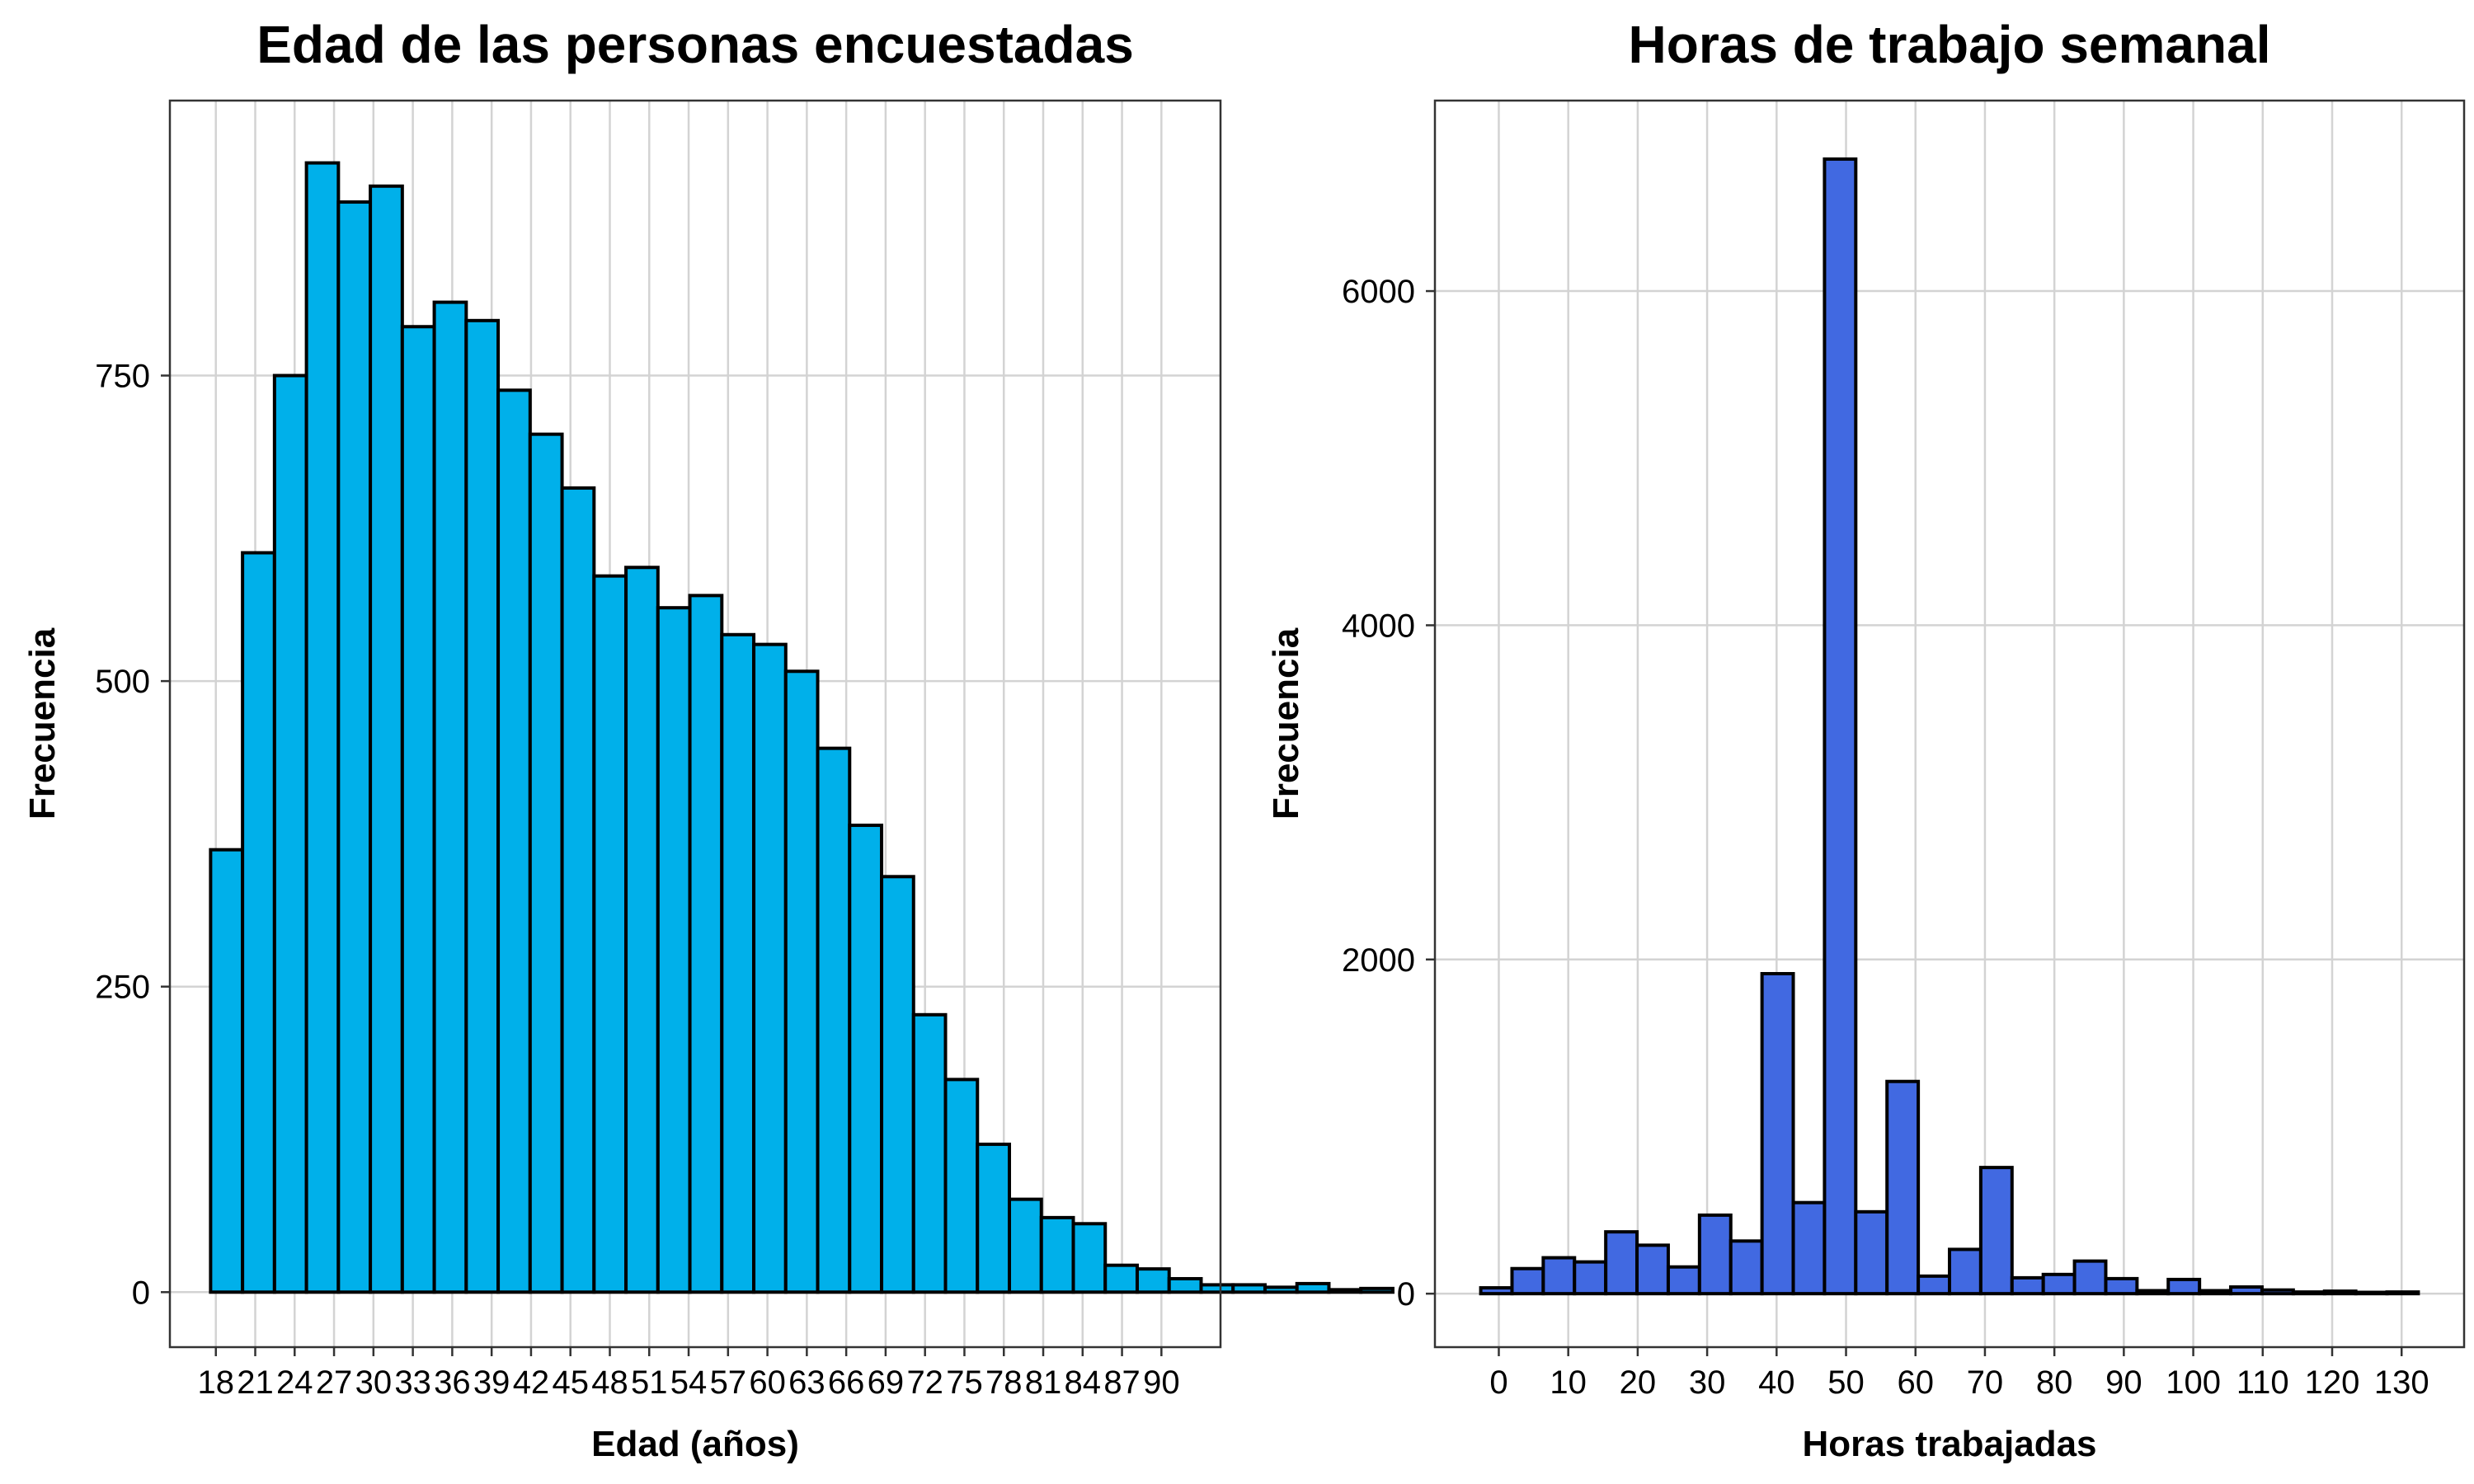 This screenshot has height=1484, width=2474. Describe the element at coordinates (2054, 1382) in the screenshot. I see `x-tick-label: 80` at that location.